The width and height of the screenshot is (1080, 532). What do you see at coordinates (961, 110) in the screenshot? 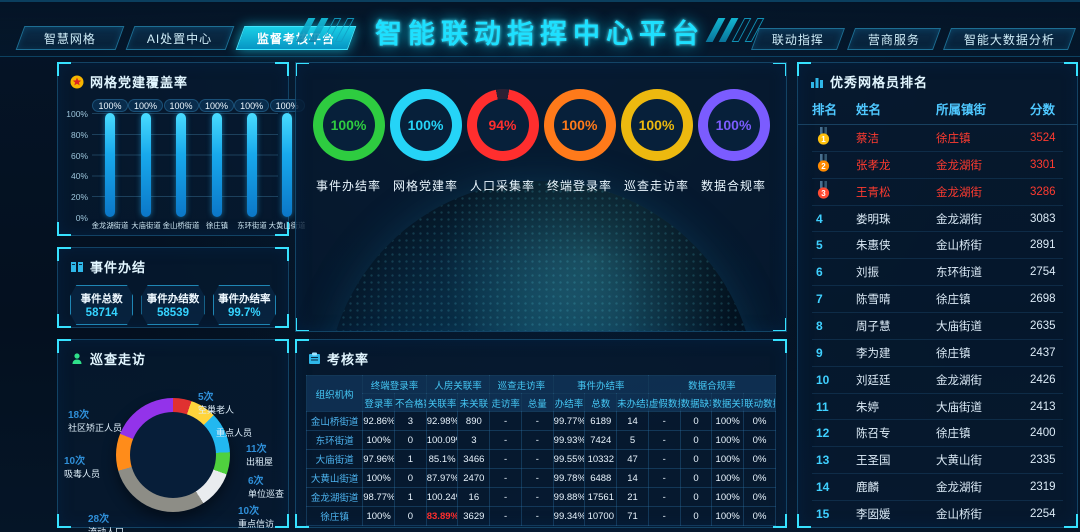
I see `ranking-col-town: 所属镇街` at bounding box center [961, 110].